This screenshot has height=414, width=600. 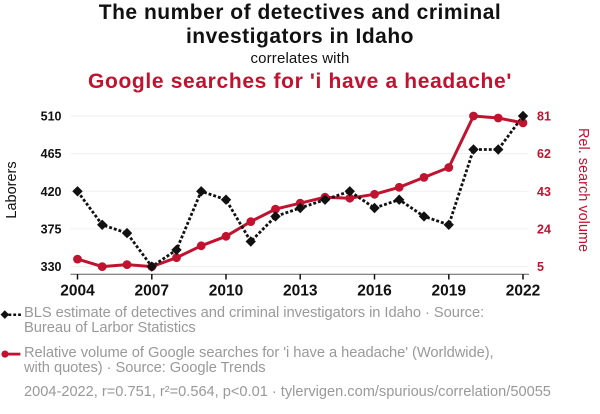 What do you see at coordinates (544, 154) in the screenshot?
I see `svg-text: 62` at bounding box center [544, 154].